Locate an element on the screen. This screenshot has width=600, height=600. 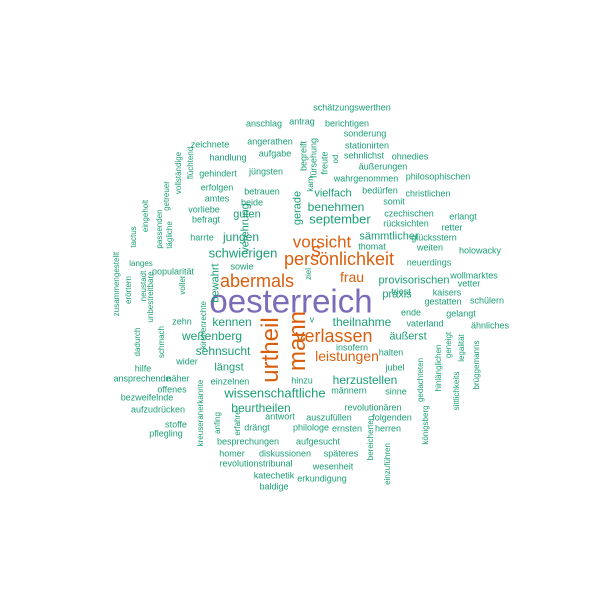
cloud-word: v is located at coordinates (312, 319).